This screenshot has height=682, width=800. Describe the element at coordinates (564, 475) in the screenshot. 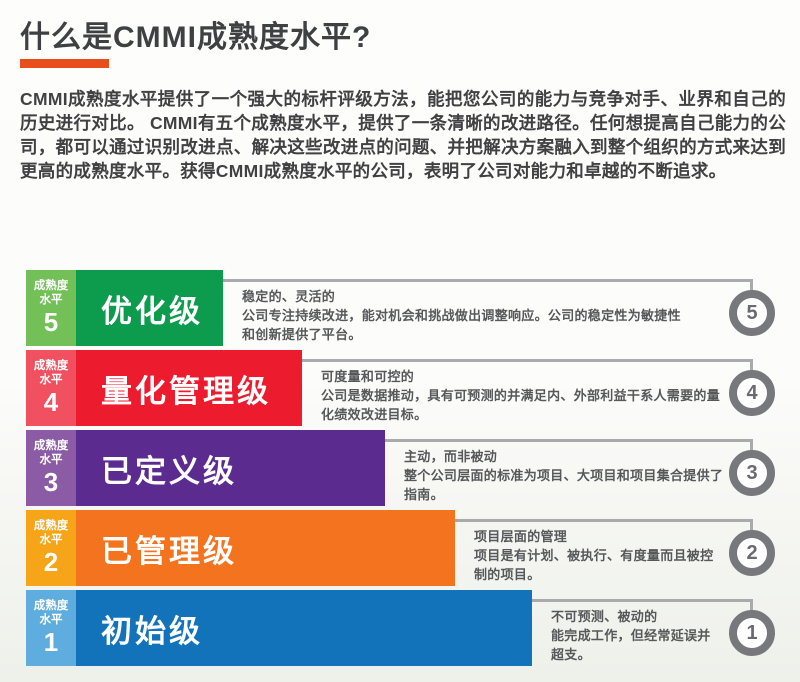

I see `level-description: 主动，而非被动 整个公司层面的标准为项目、大项目和项目集合提供了 指南。` at that location.